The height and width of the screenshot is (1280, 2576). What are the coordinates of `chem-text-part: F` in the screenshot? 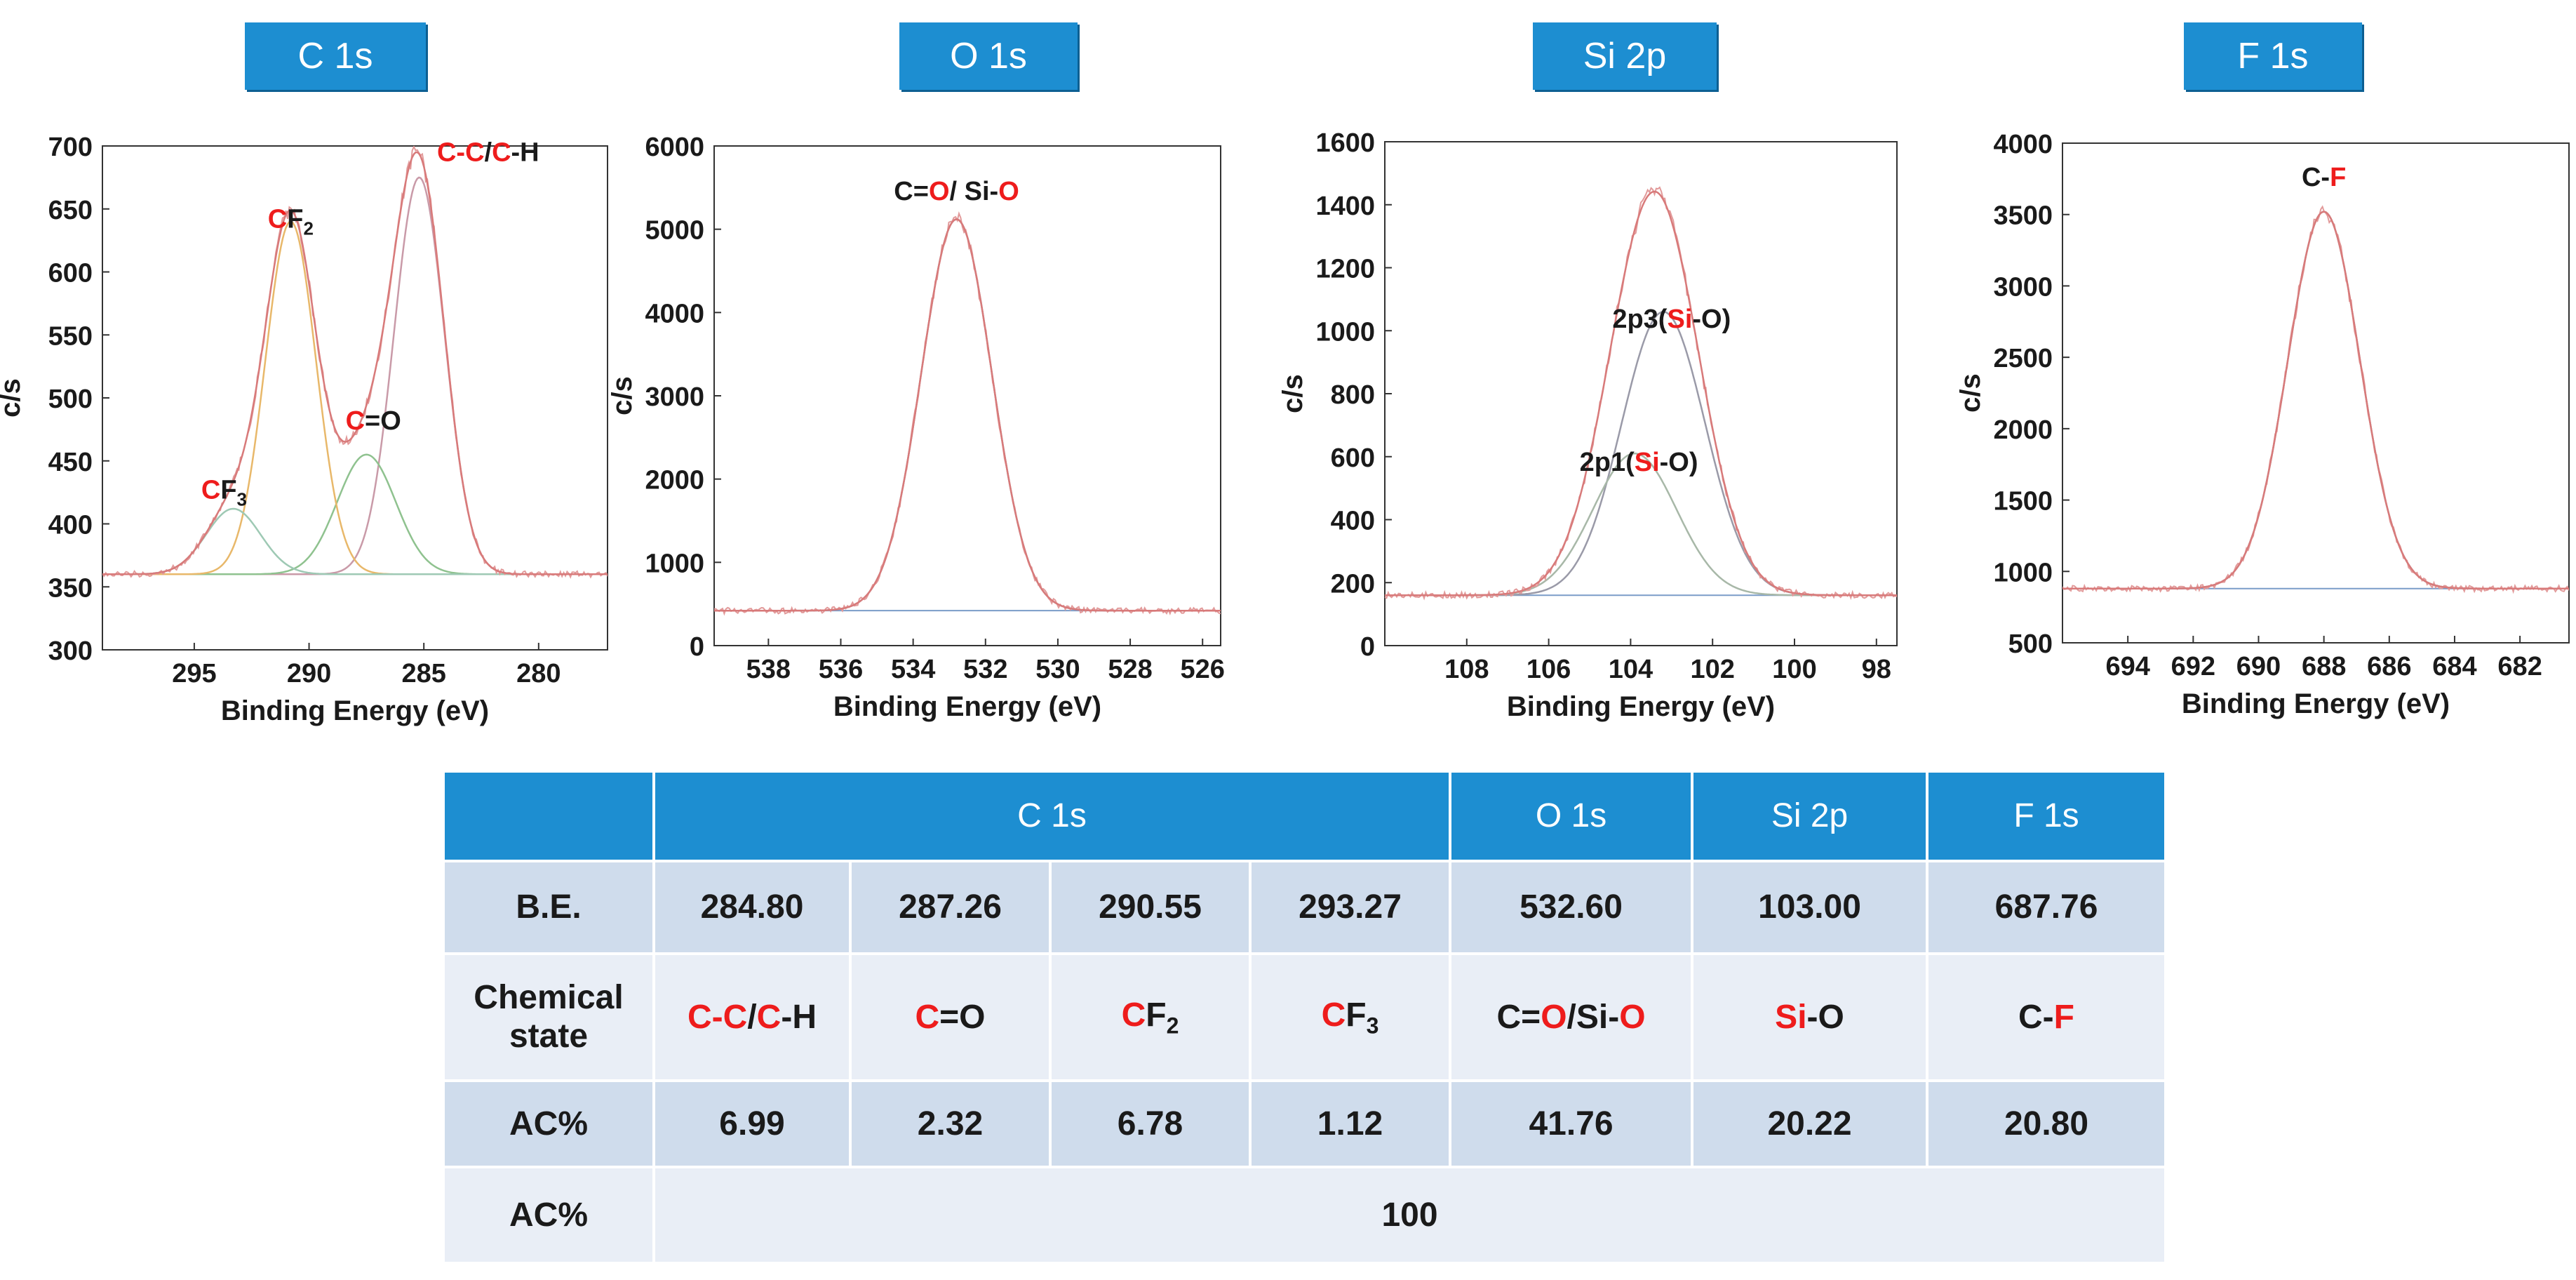 It's located at (2063, 1017).